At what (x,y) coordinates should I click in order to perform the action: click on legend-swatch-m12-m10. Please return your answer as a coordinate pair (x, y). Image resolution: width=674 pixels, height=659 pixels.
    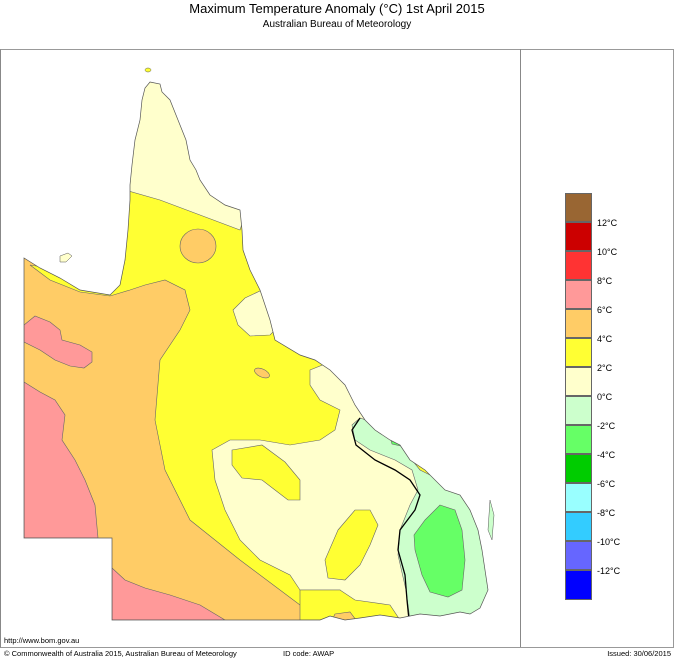
    Looking at the image, I should click on (578, 555).